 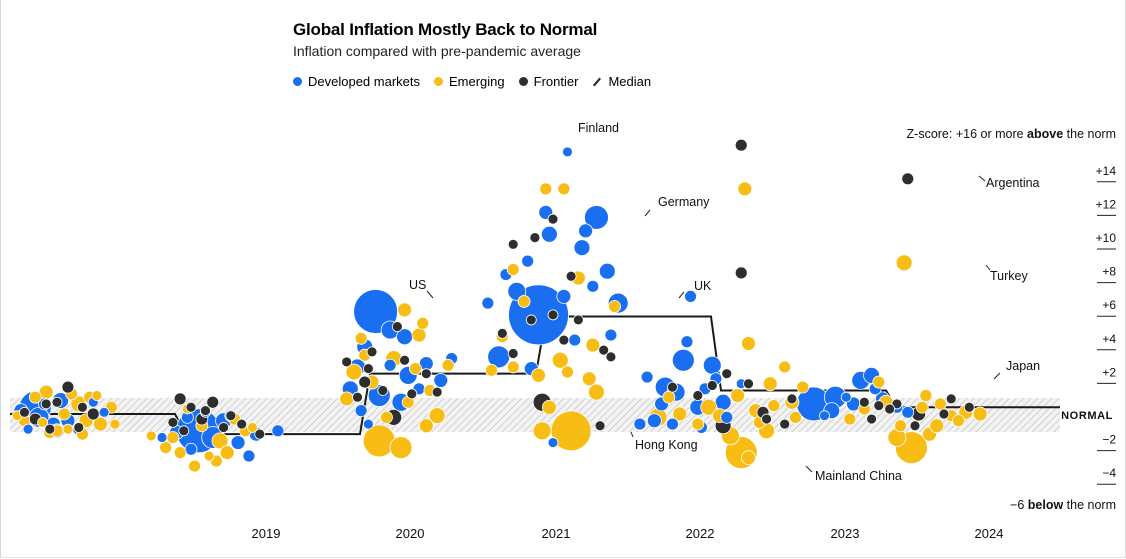 I want to click on legend-developed: Developed markets, so click(x=356, y=81).